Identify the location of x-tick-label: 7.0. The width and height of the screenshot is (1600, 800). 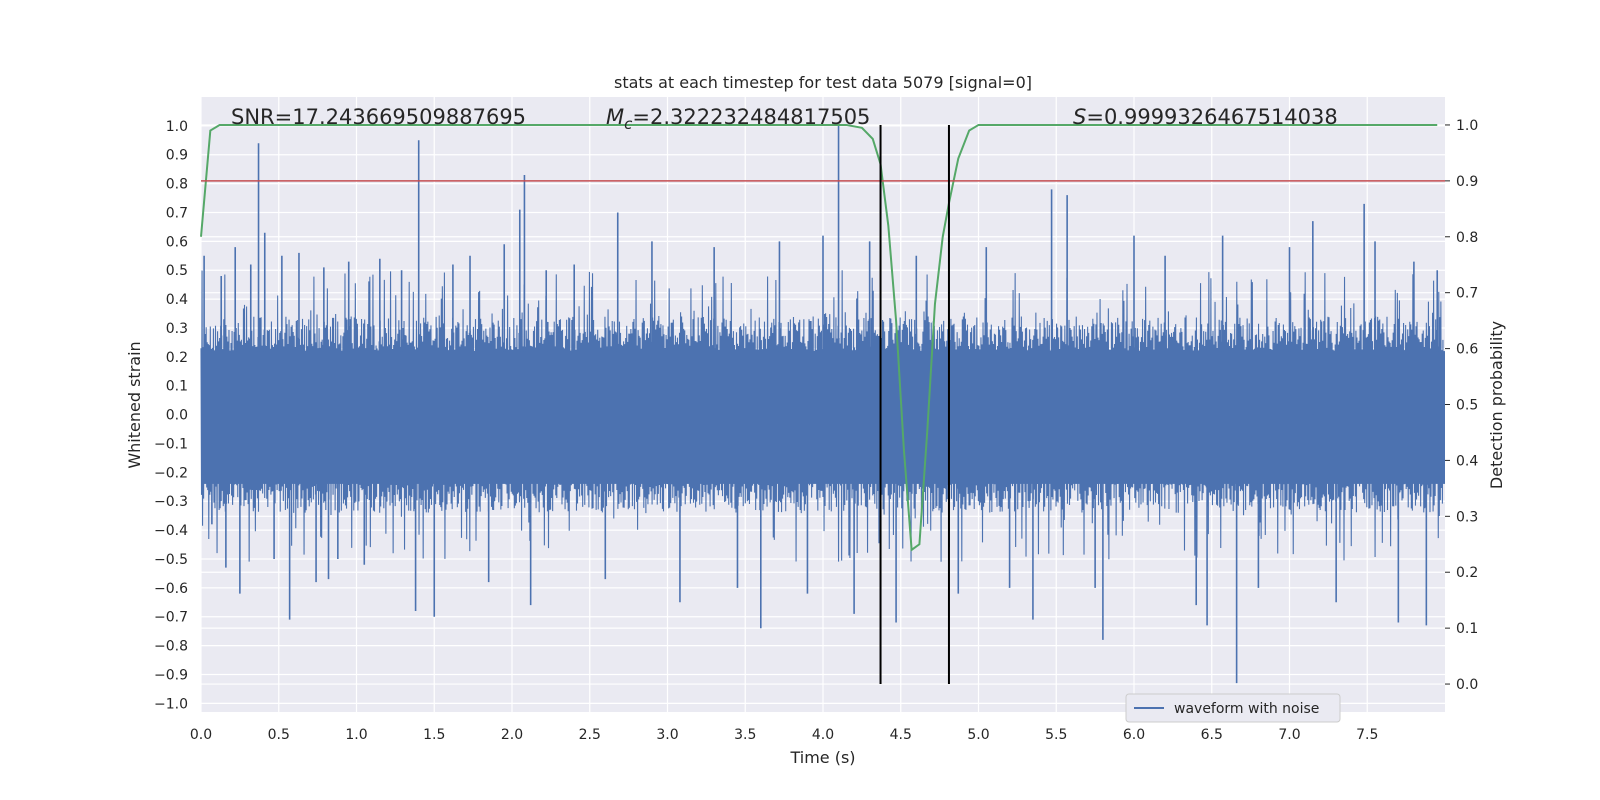
(1289, 735).